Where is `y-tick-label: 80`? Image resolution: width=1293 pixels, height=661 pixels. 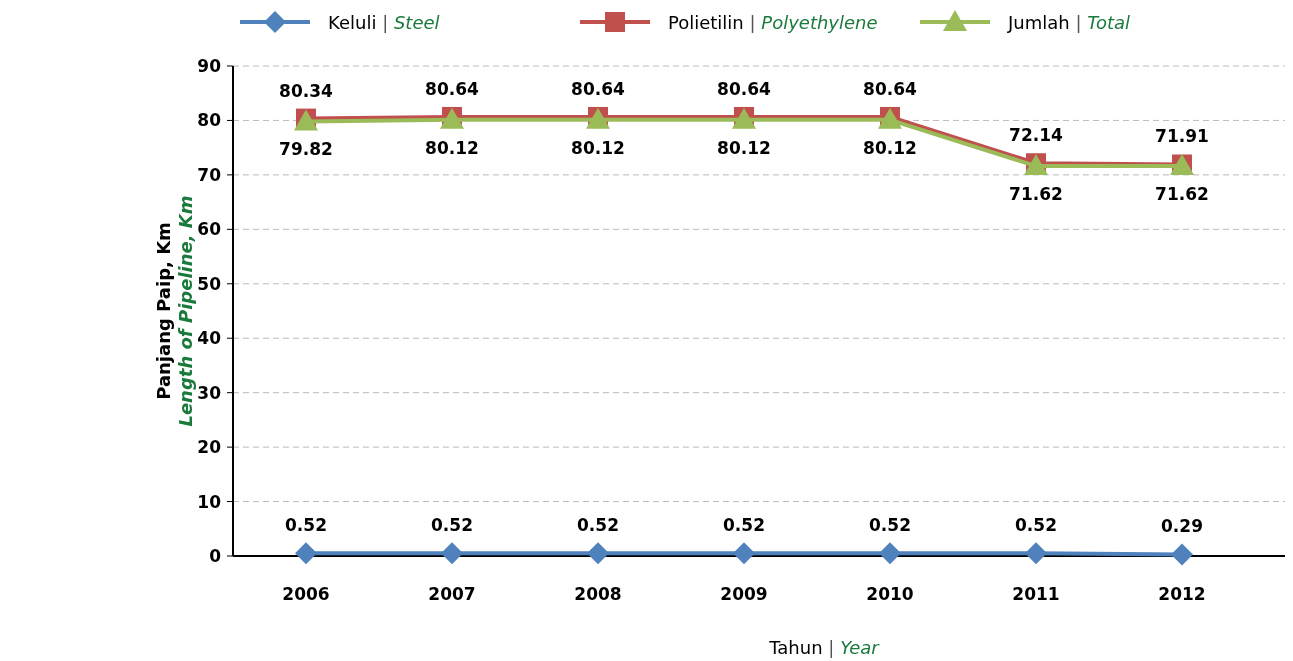 y-tick-label: 80 is located at coordinates (209, 120).